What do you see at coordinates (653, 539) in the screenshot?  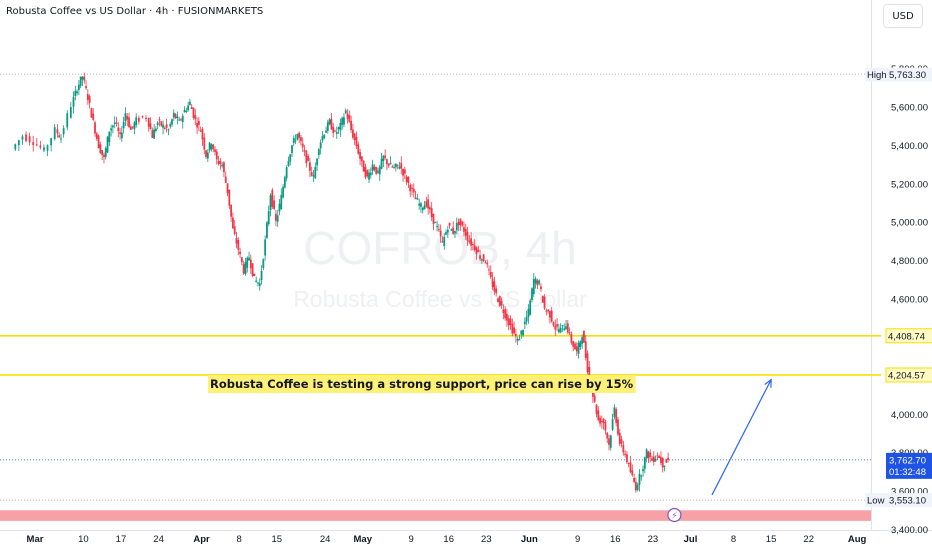 I see `x-tick-label: 23` at bounding box center [653, 539].